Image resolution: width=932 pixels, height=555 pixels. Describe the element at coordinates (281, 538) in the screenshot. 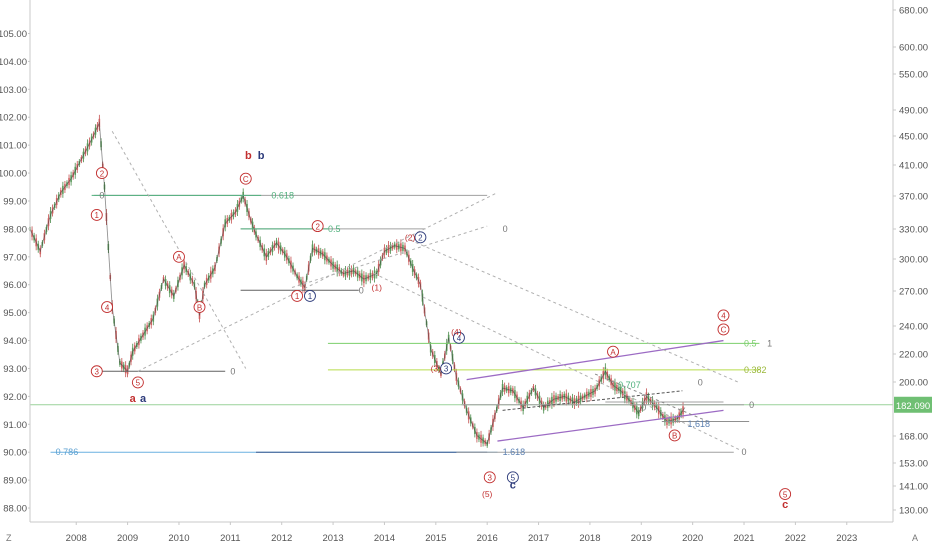

I see `x-tick-label: 2012` at that location.